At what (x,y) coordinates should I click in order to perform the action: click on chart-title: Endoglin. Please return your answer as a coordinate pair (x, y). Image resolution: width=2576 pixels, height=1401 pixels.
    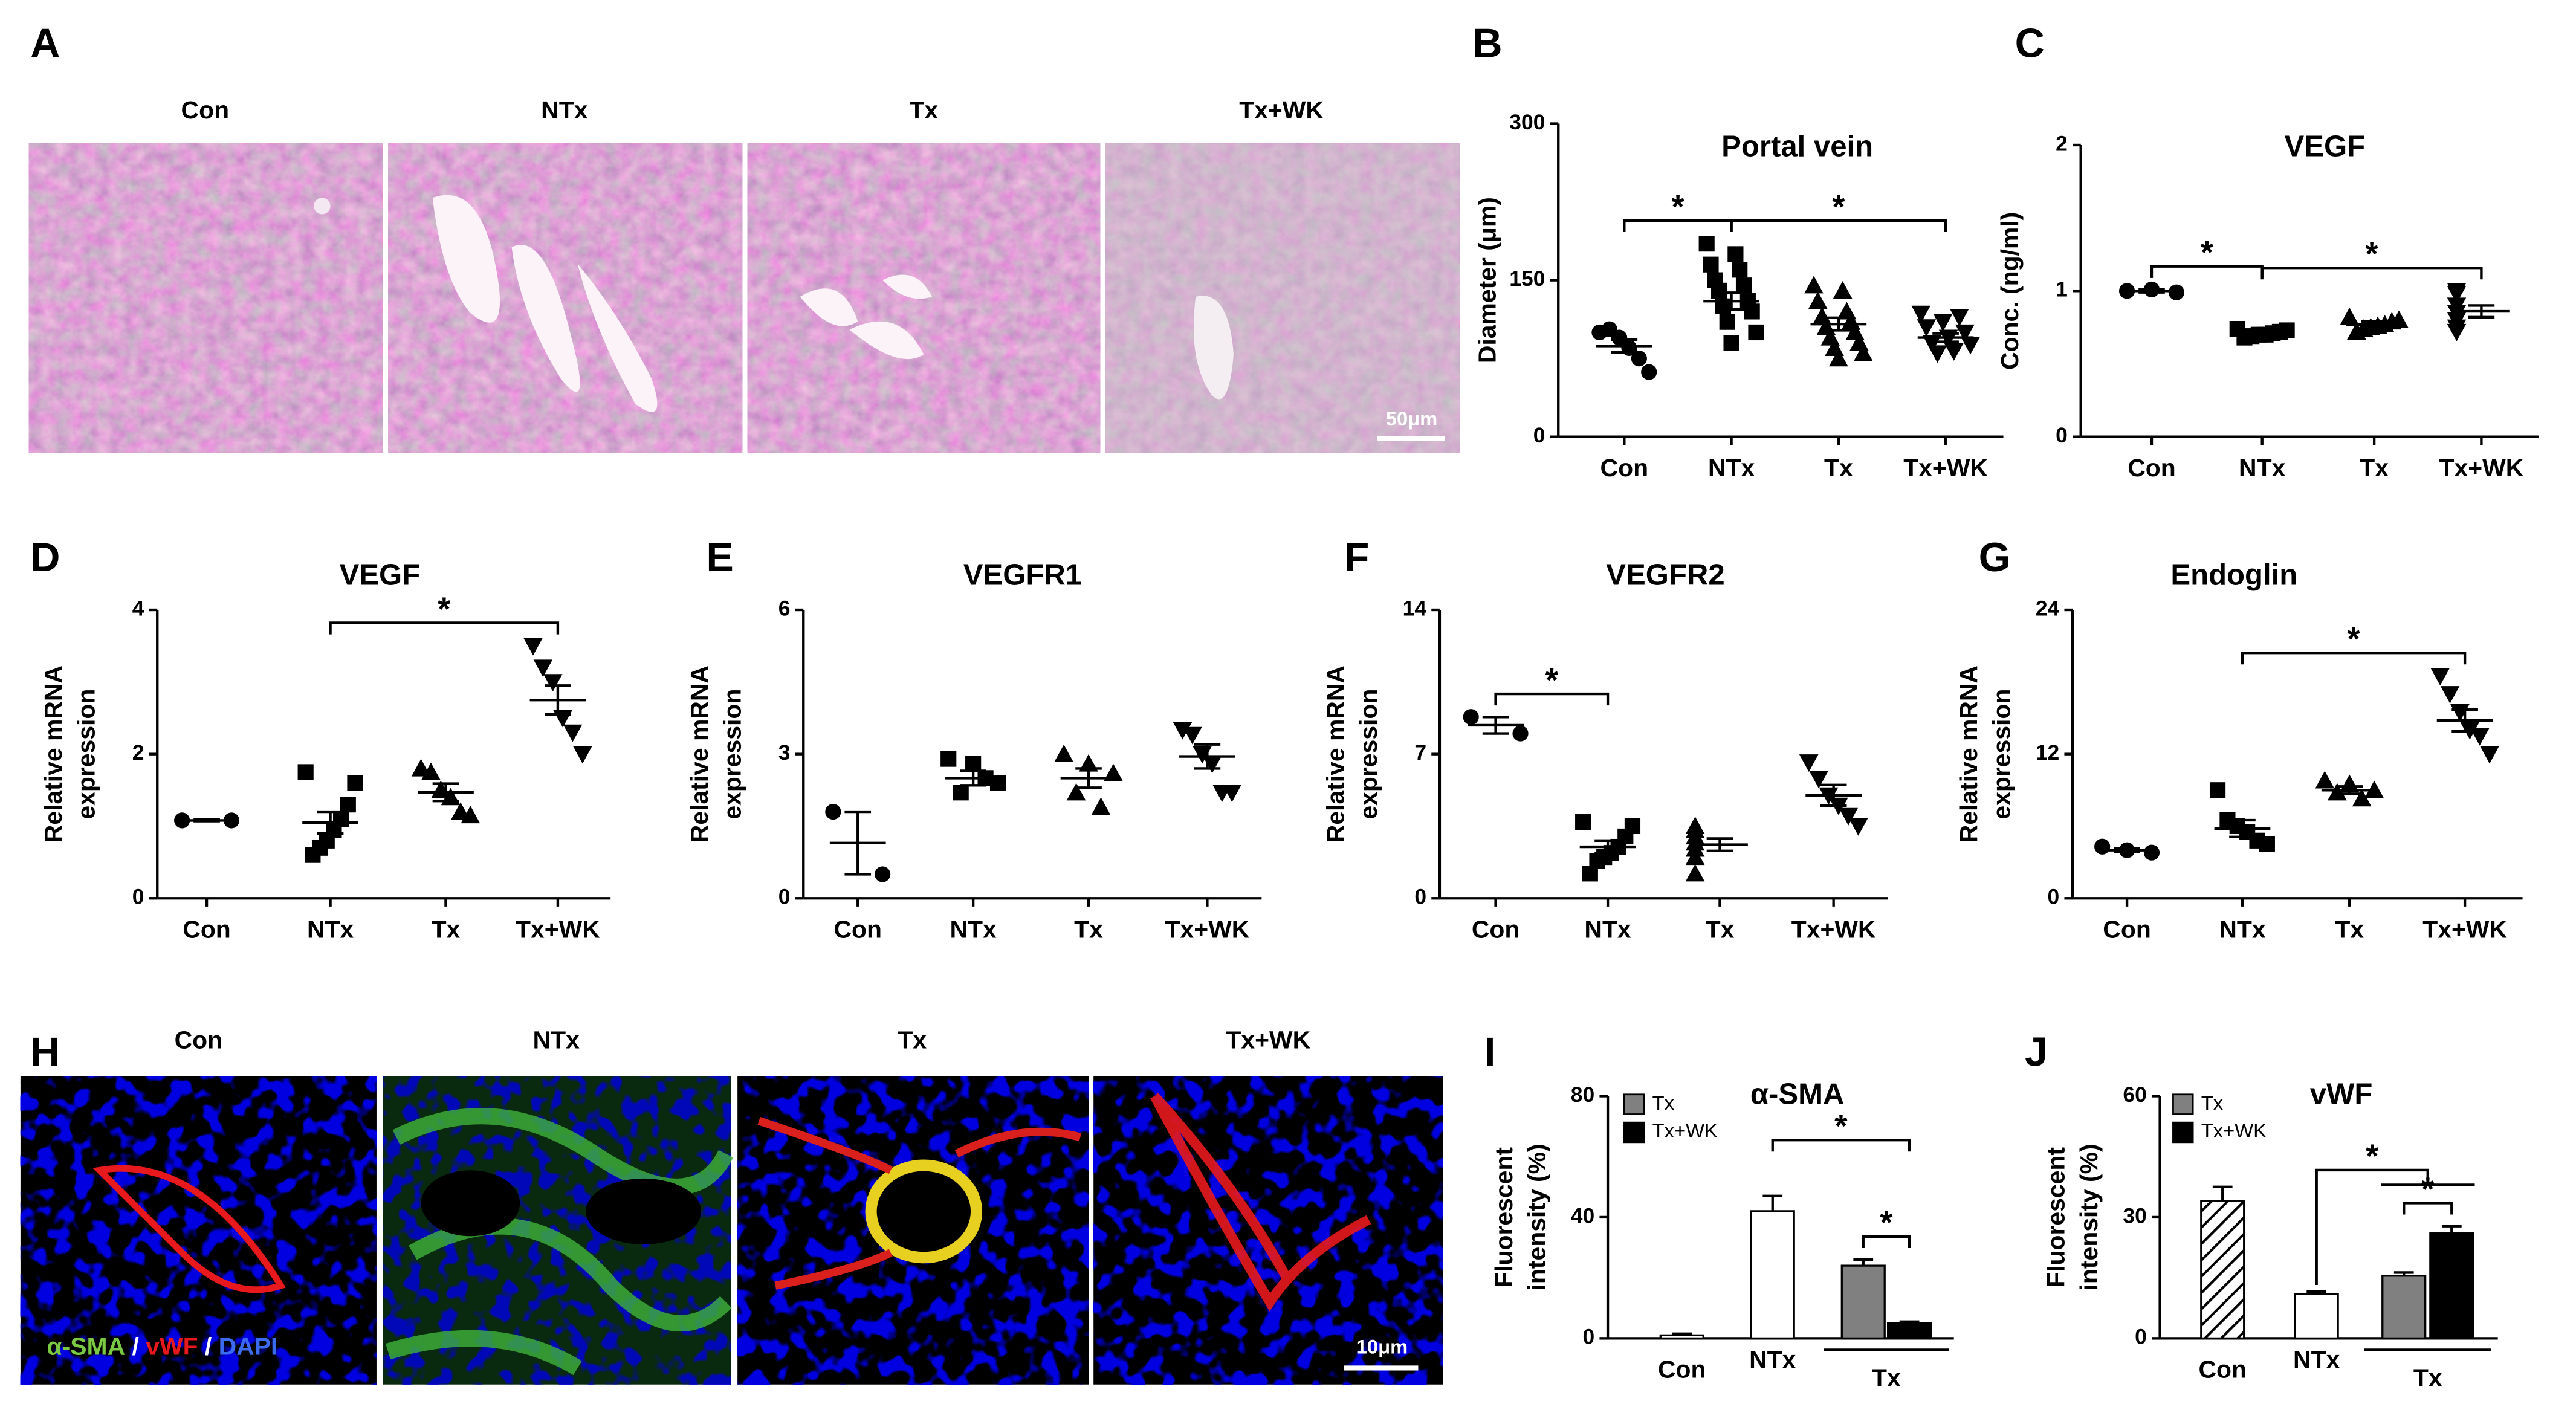
    Looking at the image, I should click on (2233, 574).